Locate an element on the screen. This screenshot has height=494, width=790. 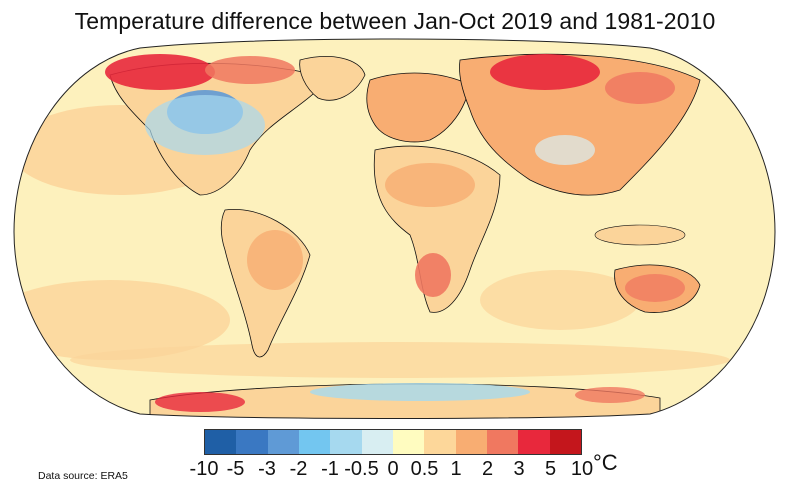
anomaly-antarctica-warm-east is located at coordinates (610, 395).